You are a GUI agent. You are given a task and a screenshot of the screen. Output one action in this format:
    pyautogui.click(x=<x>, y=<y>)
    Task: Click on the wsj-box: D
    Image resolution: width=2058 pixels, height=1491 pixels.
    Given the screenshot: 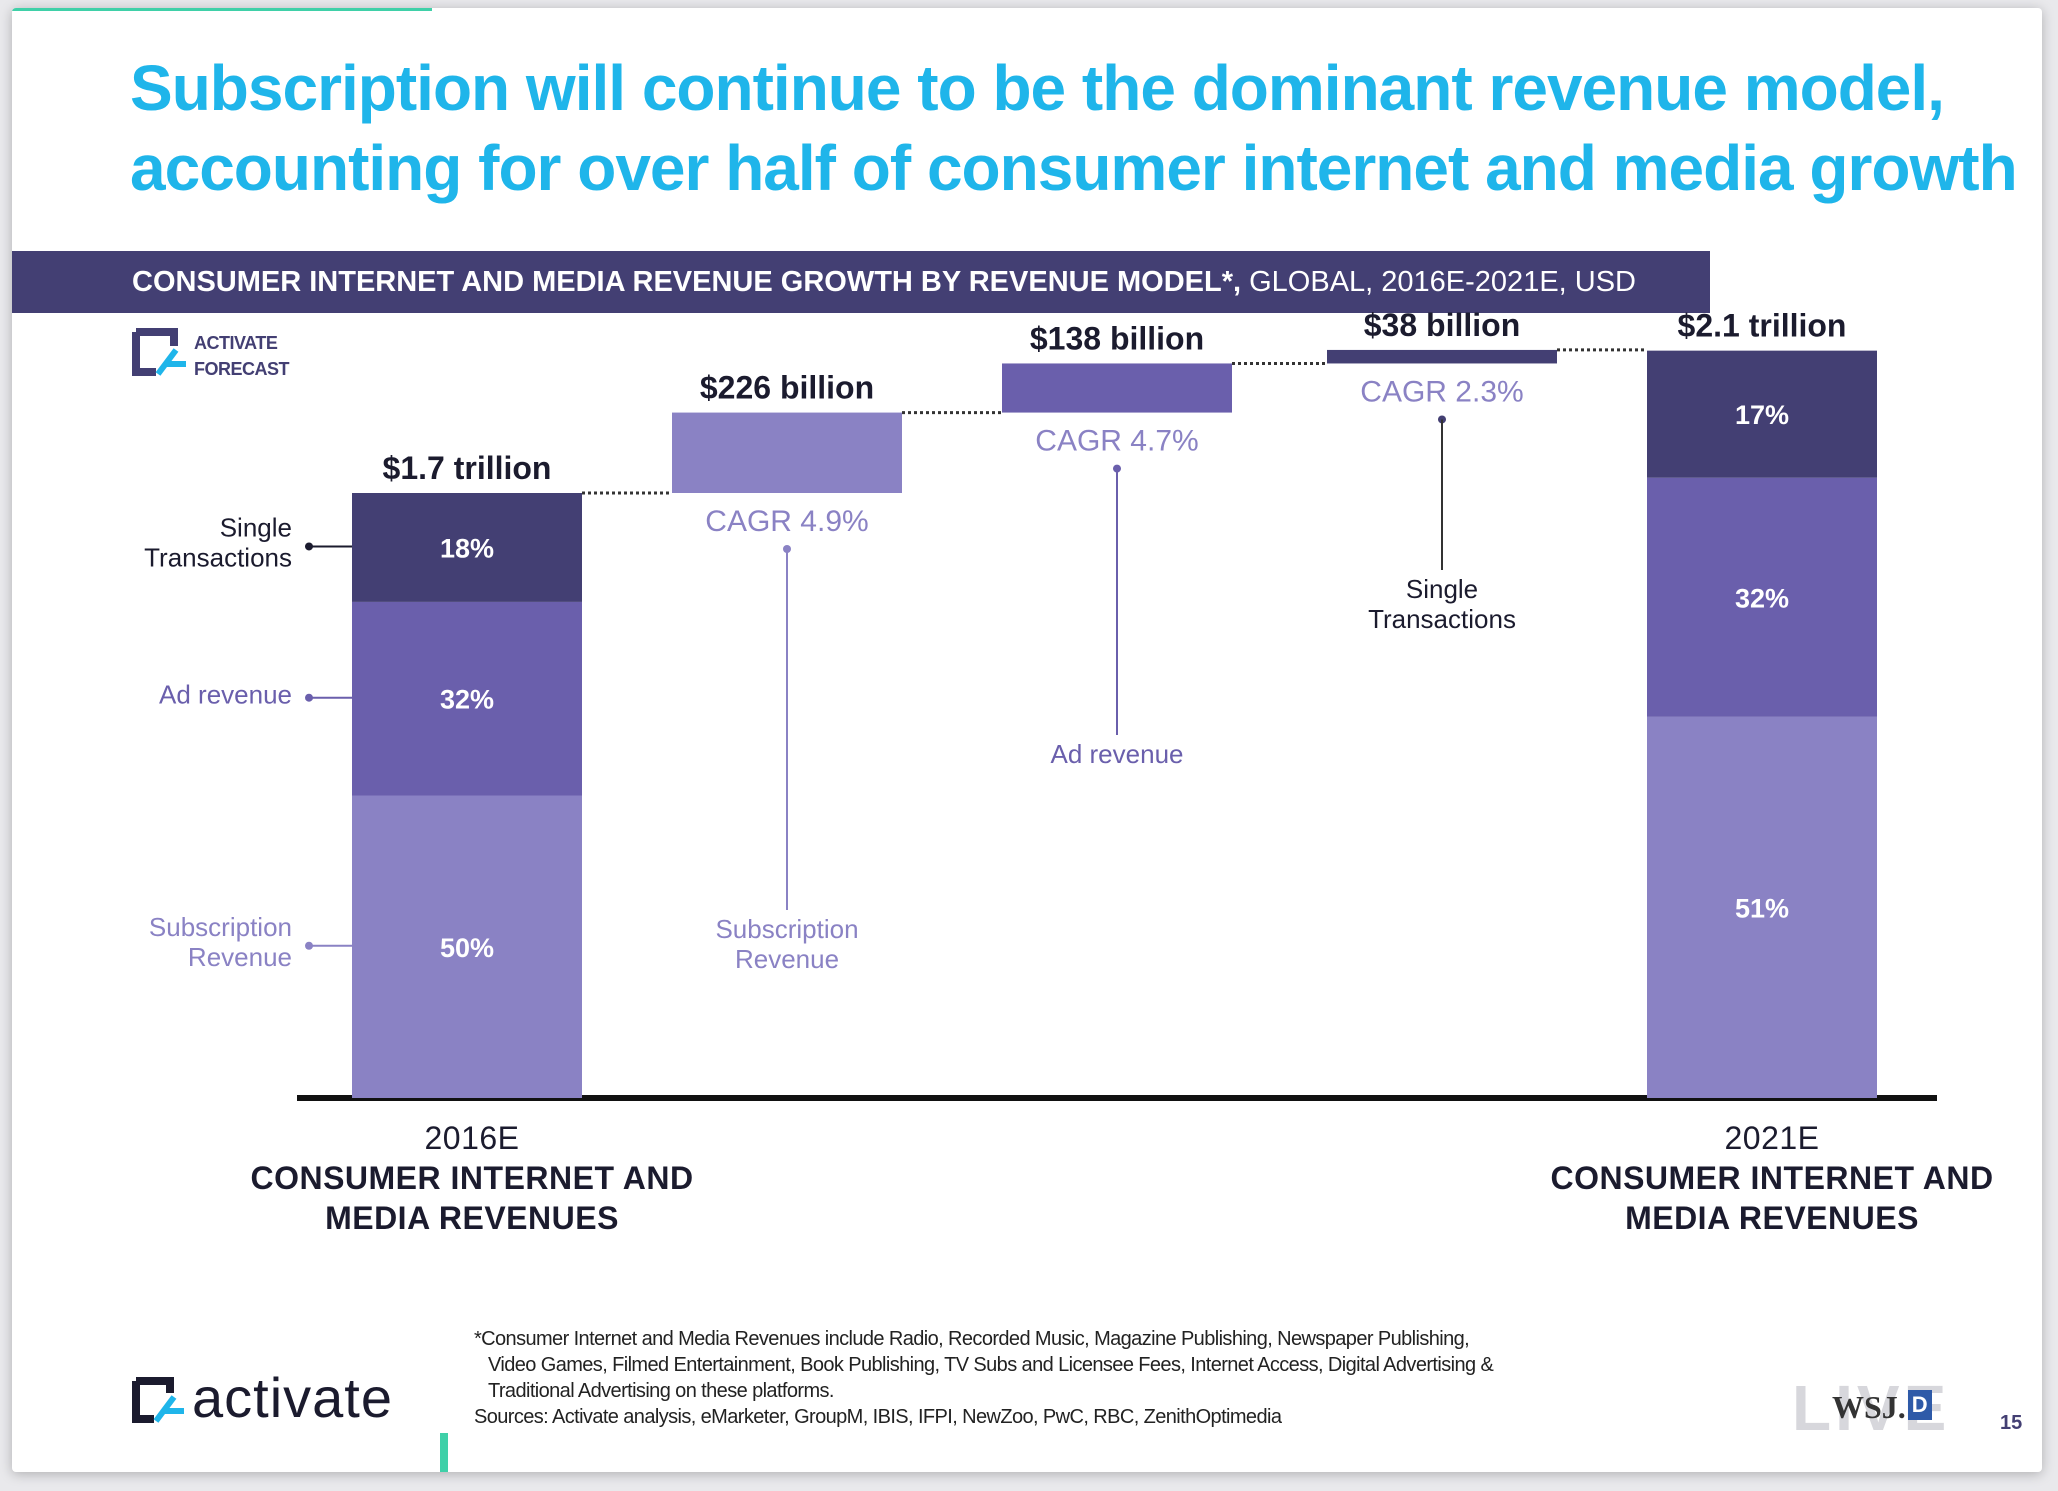 What is the action you would take?
    pyautogui.click(x=1919, y=1405)
    